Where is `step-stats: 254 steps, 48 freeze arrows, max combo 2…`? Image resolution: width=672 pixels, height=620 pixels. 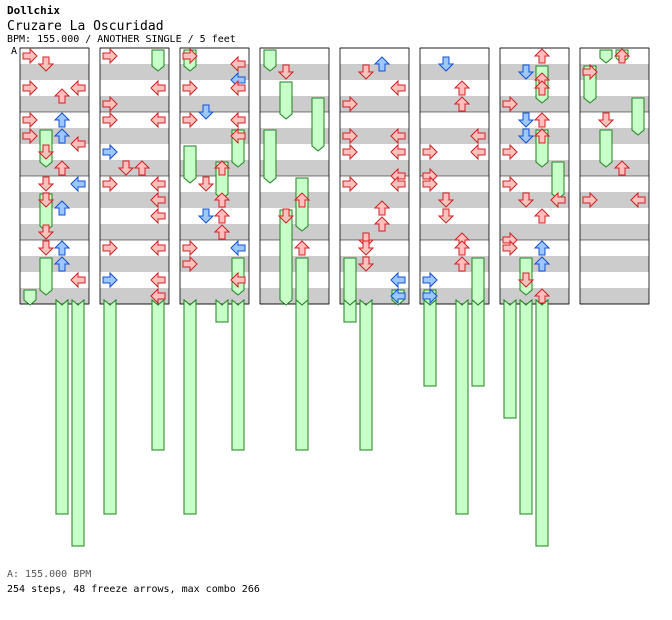 step-stats: 254 steps, 48 freeze arrows, max combo 2… is located at coordinates (133, 589).